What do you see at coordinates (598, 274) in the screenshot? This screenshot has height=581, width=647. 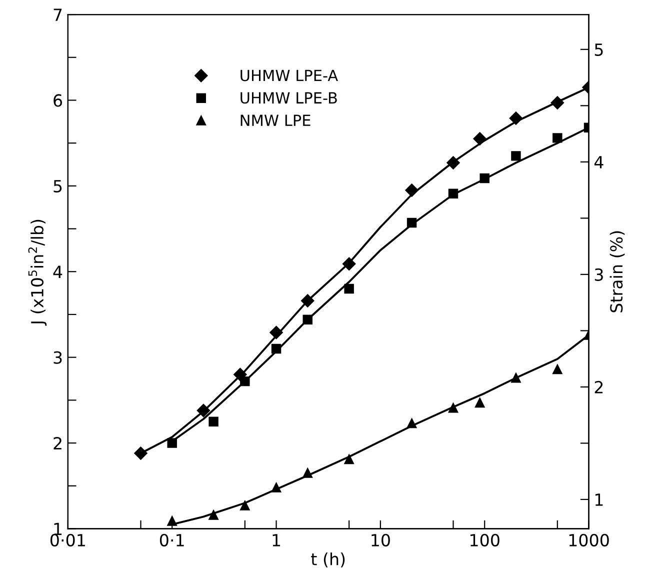 I see `y2-tick-label: 3` at bounding box center [598, 274].